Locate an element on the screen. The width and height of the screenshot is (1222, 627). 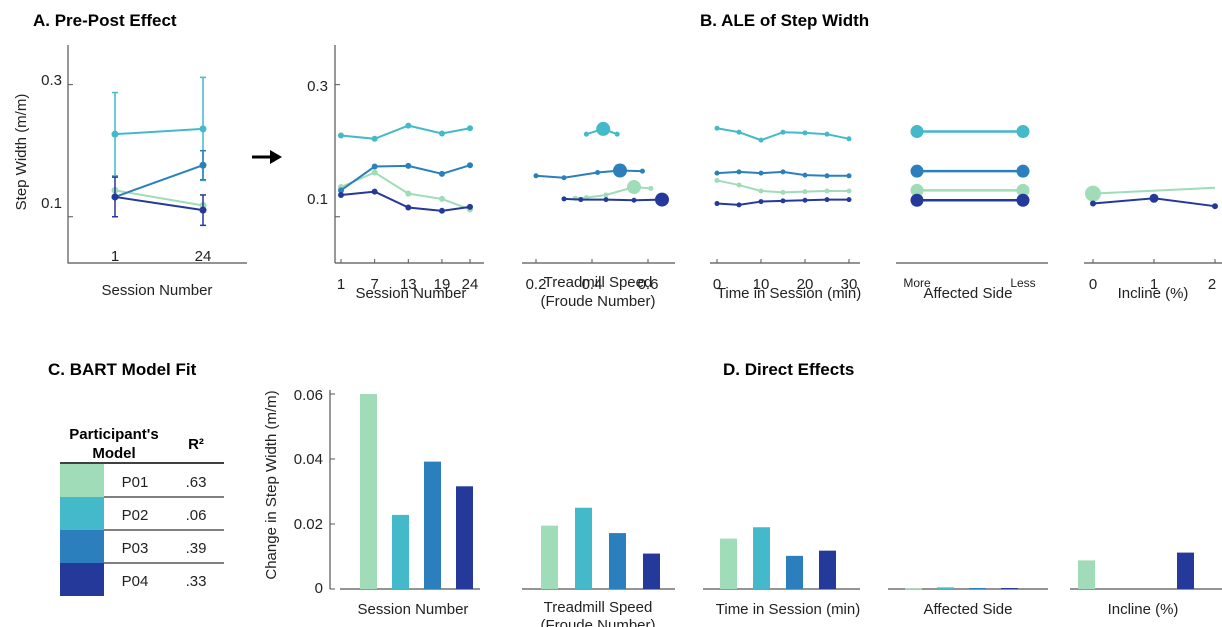
swatch-p02 is located at coordinates (82, 513).